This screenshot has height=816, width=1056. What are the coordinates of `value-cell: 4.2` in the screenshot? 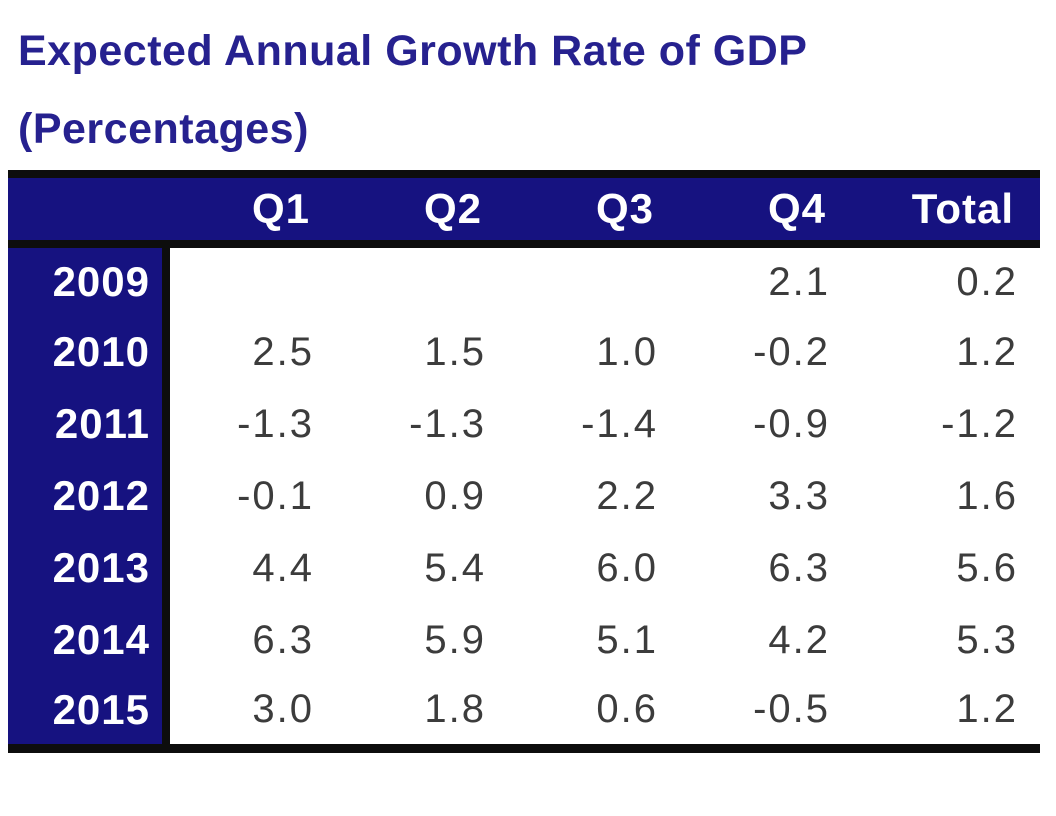 It's located at (766, 640).